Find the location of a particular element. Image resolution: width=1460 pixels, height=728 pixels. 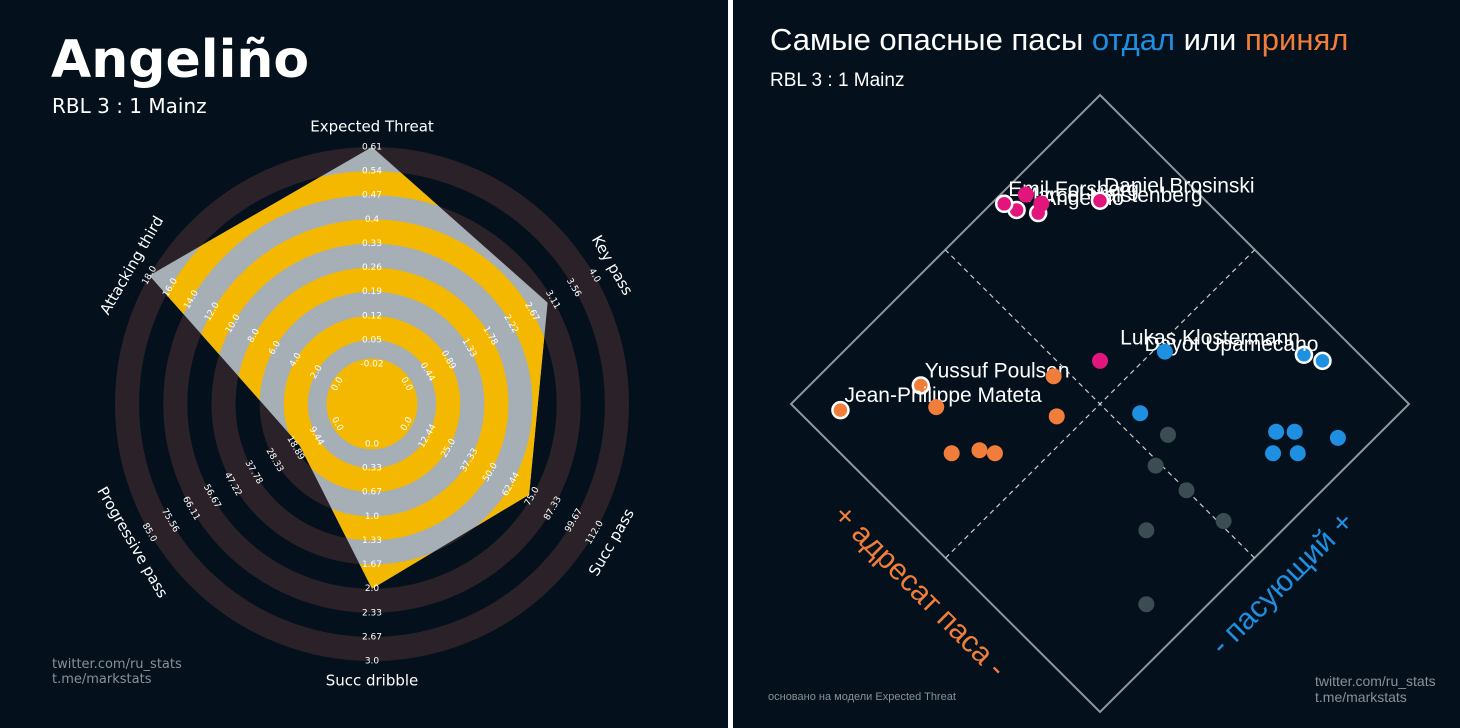

radar-axis-label: Succ dribble is located at coordinates (372, 681).